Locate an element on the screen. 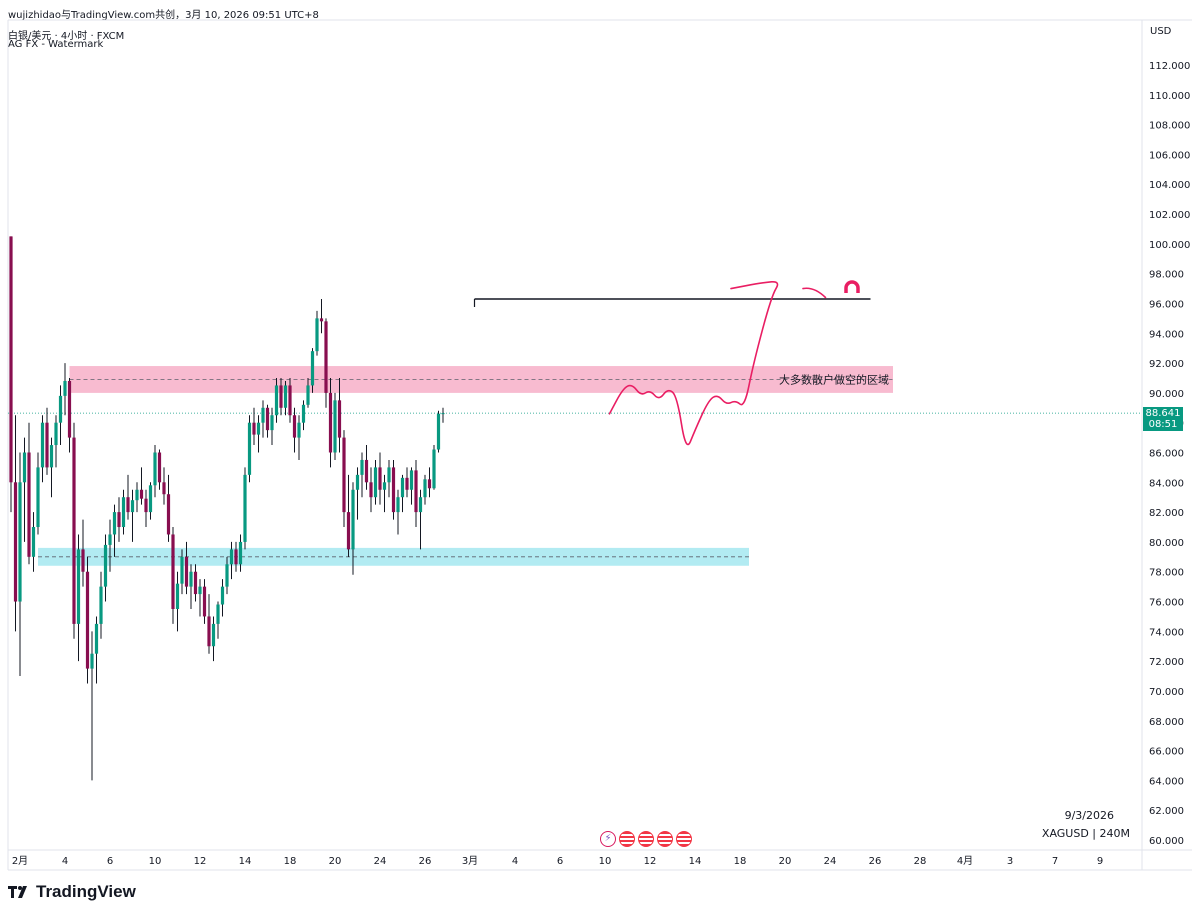 This screenshot has width=1200, height=915. short-zone is located at coordinates (481, 379).